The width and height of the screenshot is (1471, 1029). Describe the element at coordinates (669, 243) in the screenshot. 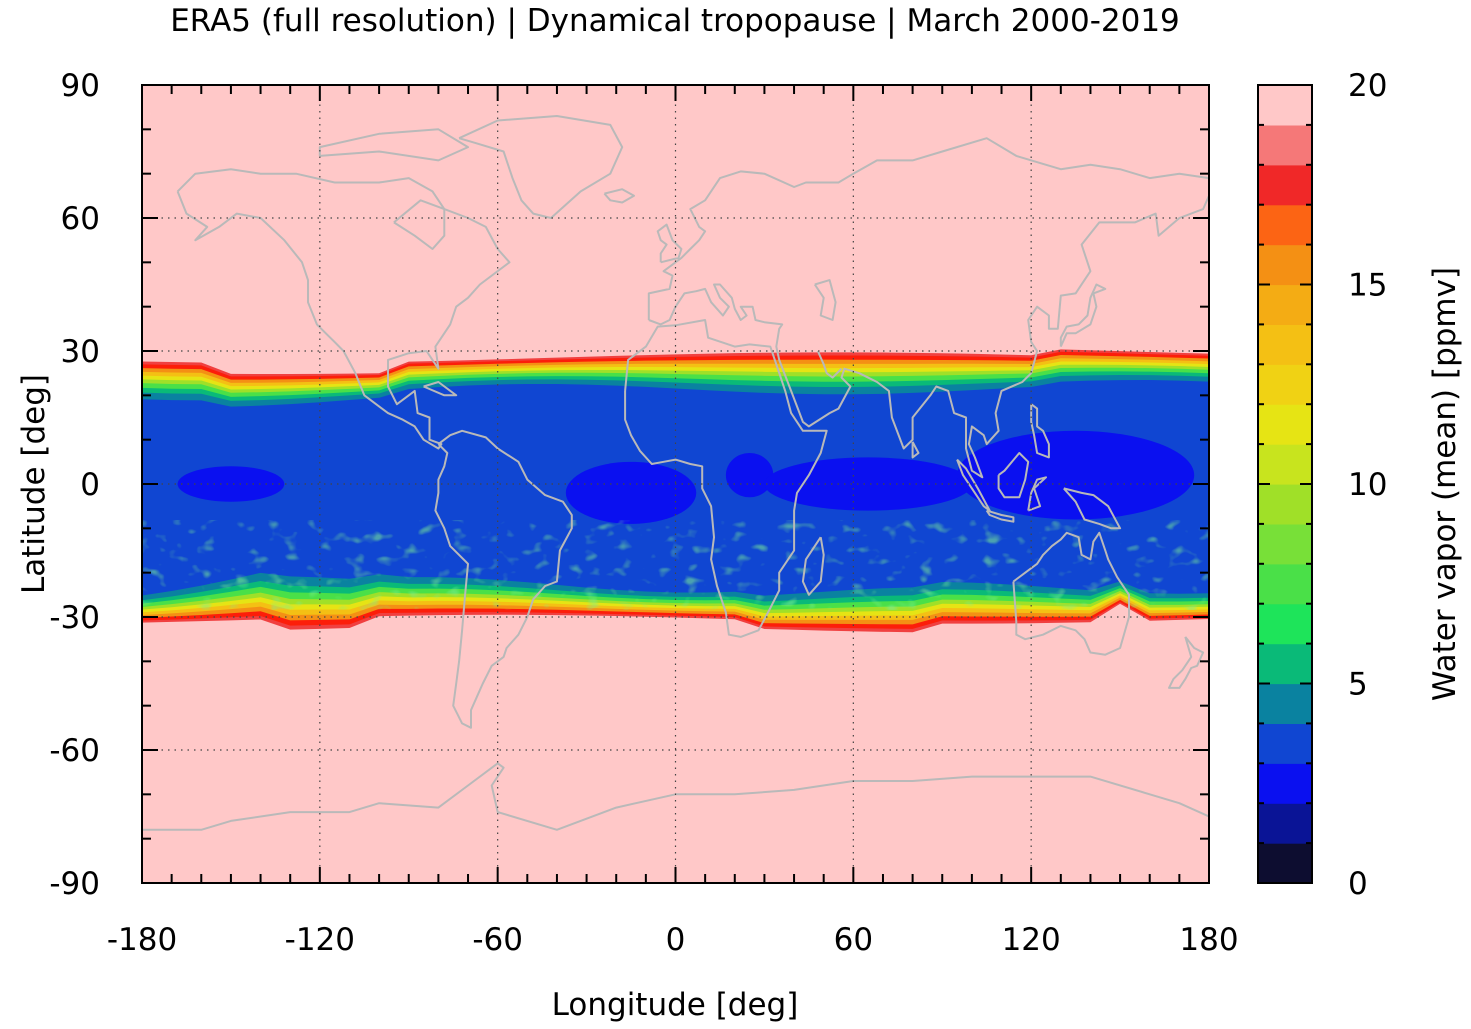

I see `coastline-uk` at that location.